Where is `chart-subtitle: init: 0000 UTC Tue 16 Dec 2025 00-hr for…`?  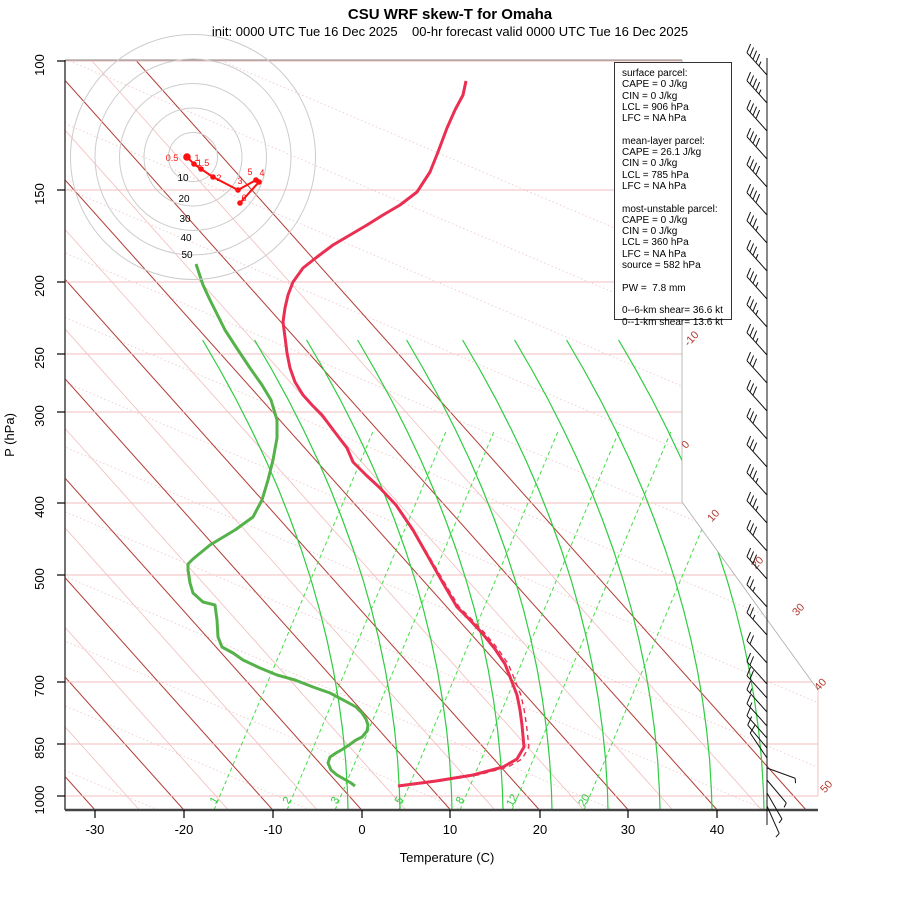 chart-subtitle: init: 0000 UTC Tue 16 Dec 2025 00-hr for… is located at coordinates (450, 31).